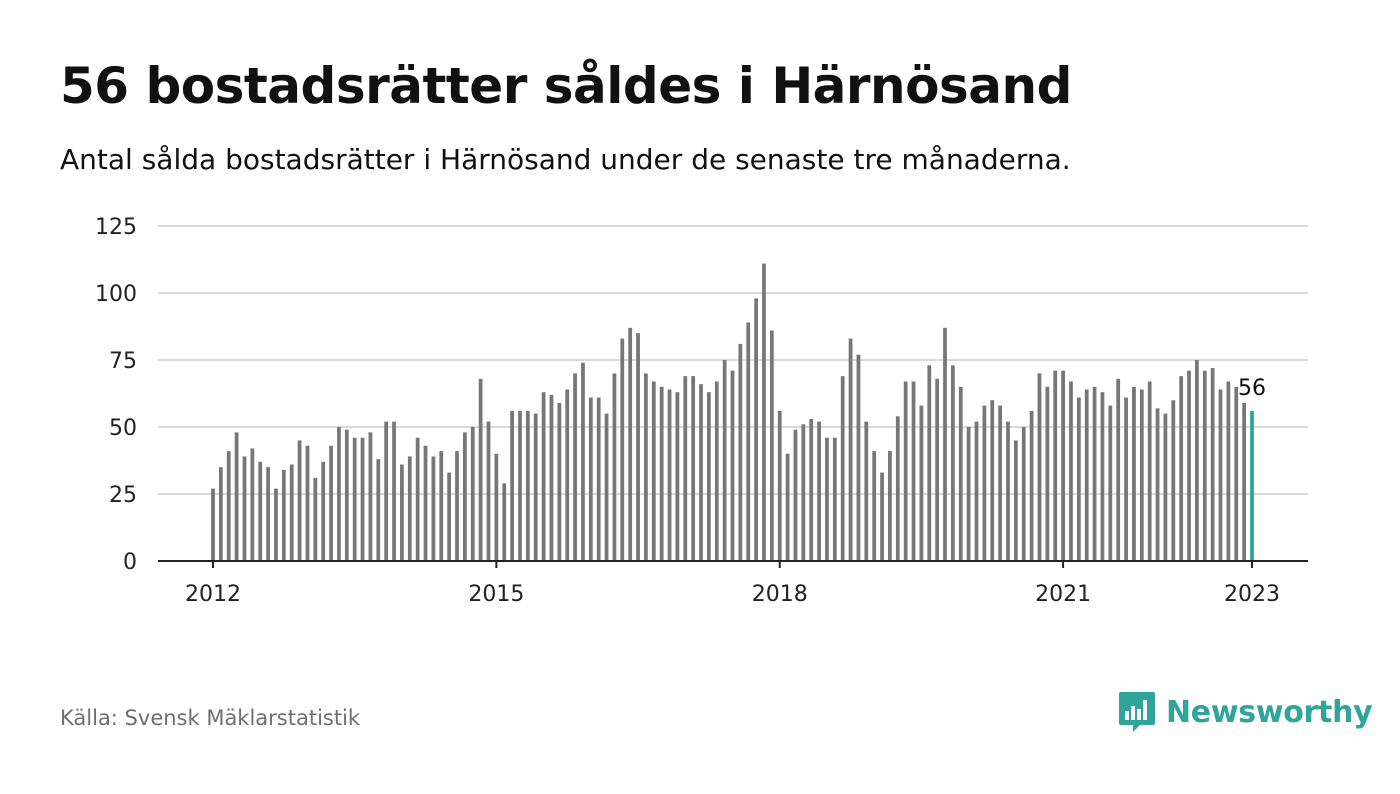 The width and height of the screenshot is (1400, 794). Describe the element at coordinates (1269, 712) in the screenshot. I see `newsworthy-logo-text: Newsworthy` at that location.